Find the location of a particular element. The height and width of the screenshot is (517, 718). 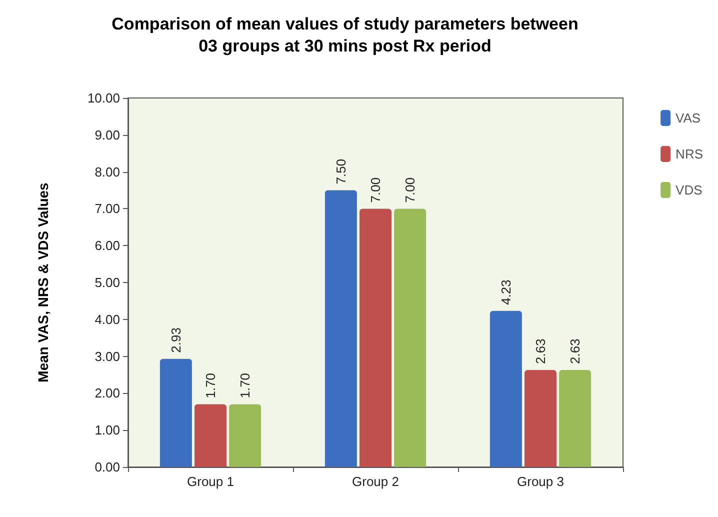

y-tick-label: 10.00 is located at coordinates (103, 98).